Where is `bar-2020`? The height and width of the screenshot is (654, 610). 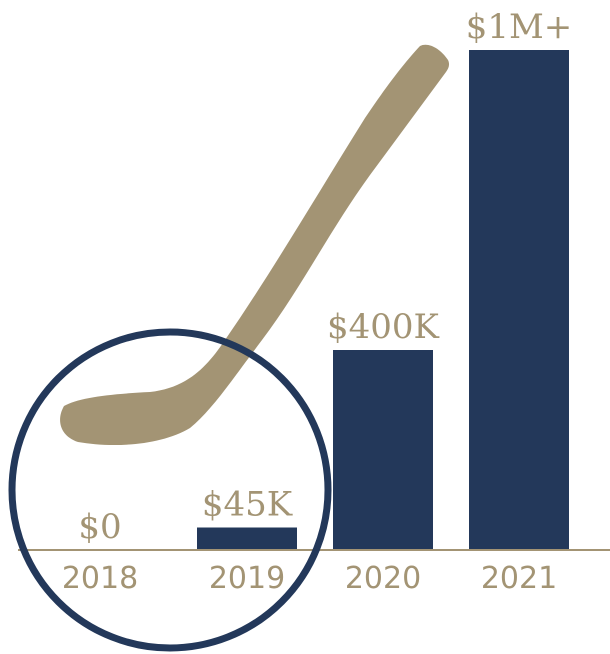
bar-2020 is located at coordinates (383, 450).